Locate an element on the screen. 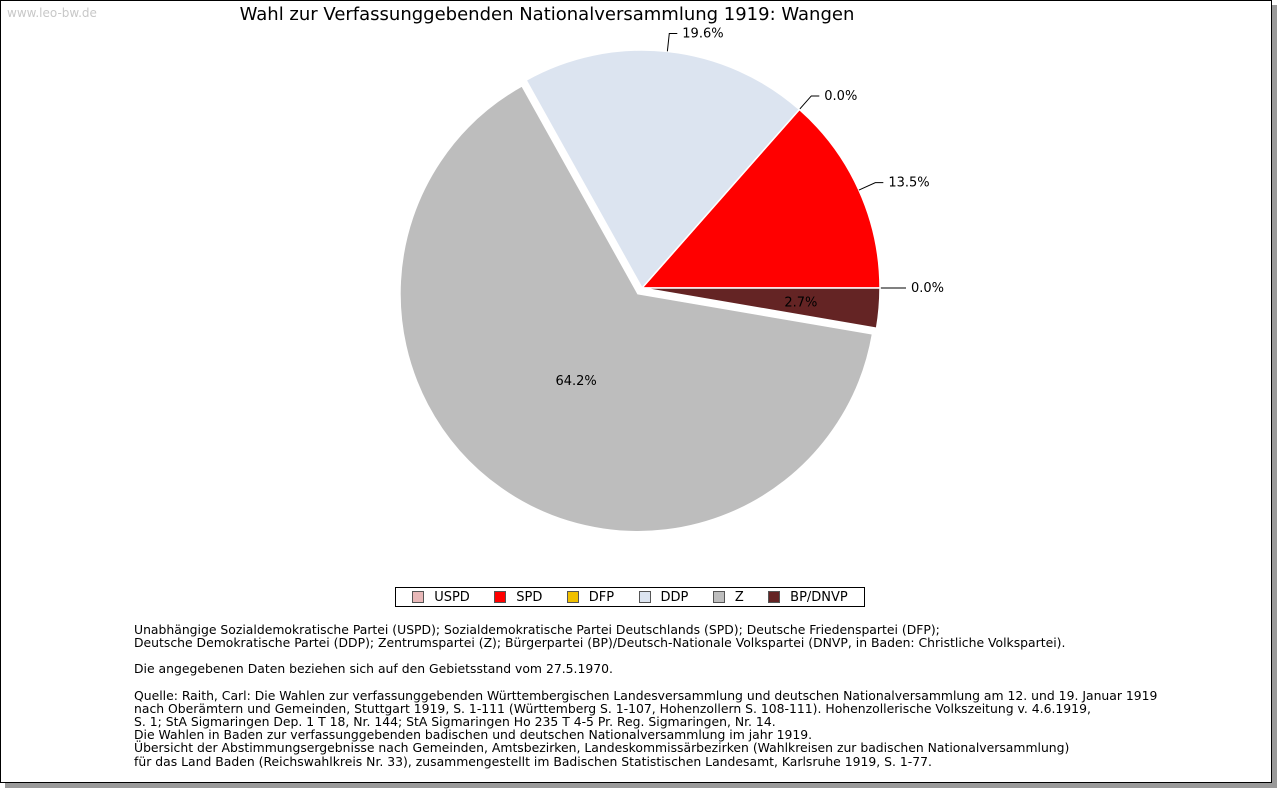 The width and height of the screenshot is (1280, 791). watermark: www.leo-bw.de is located at coordinates (52, 13).